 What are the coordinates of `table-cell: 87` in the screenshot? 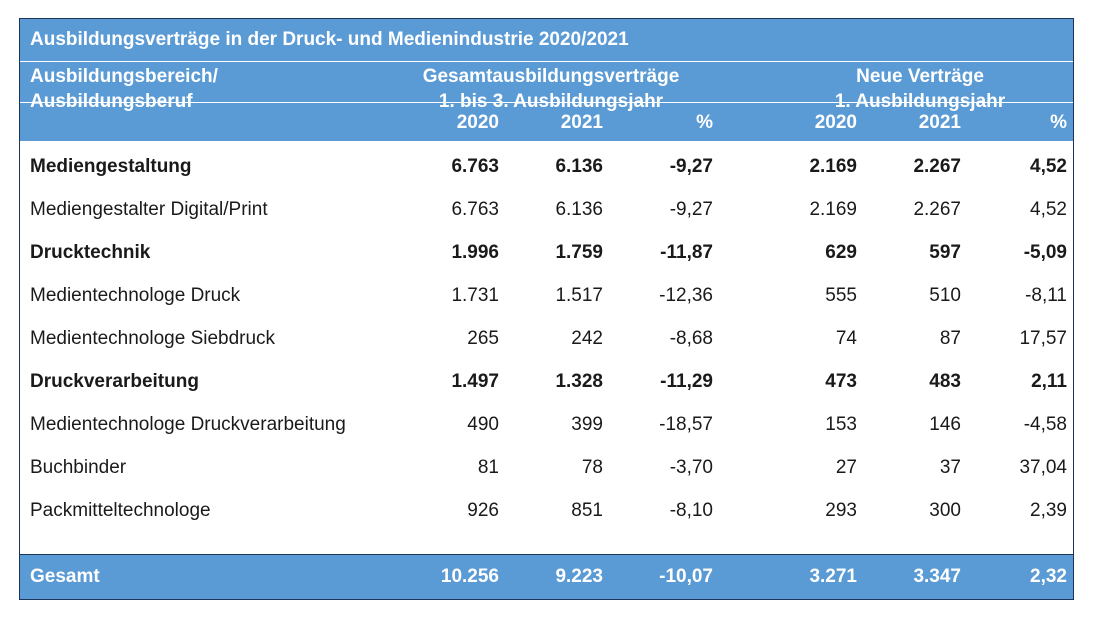 It's located at (950, 338).